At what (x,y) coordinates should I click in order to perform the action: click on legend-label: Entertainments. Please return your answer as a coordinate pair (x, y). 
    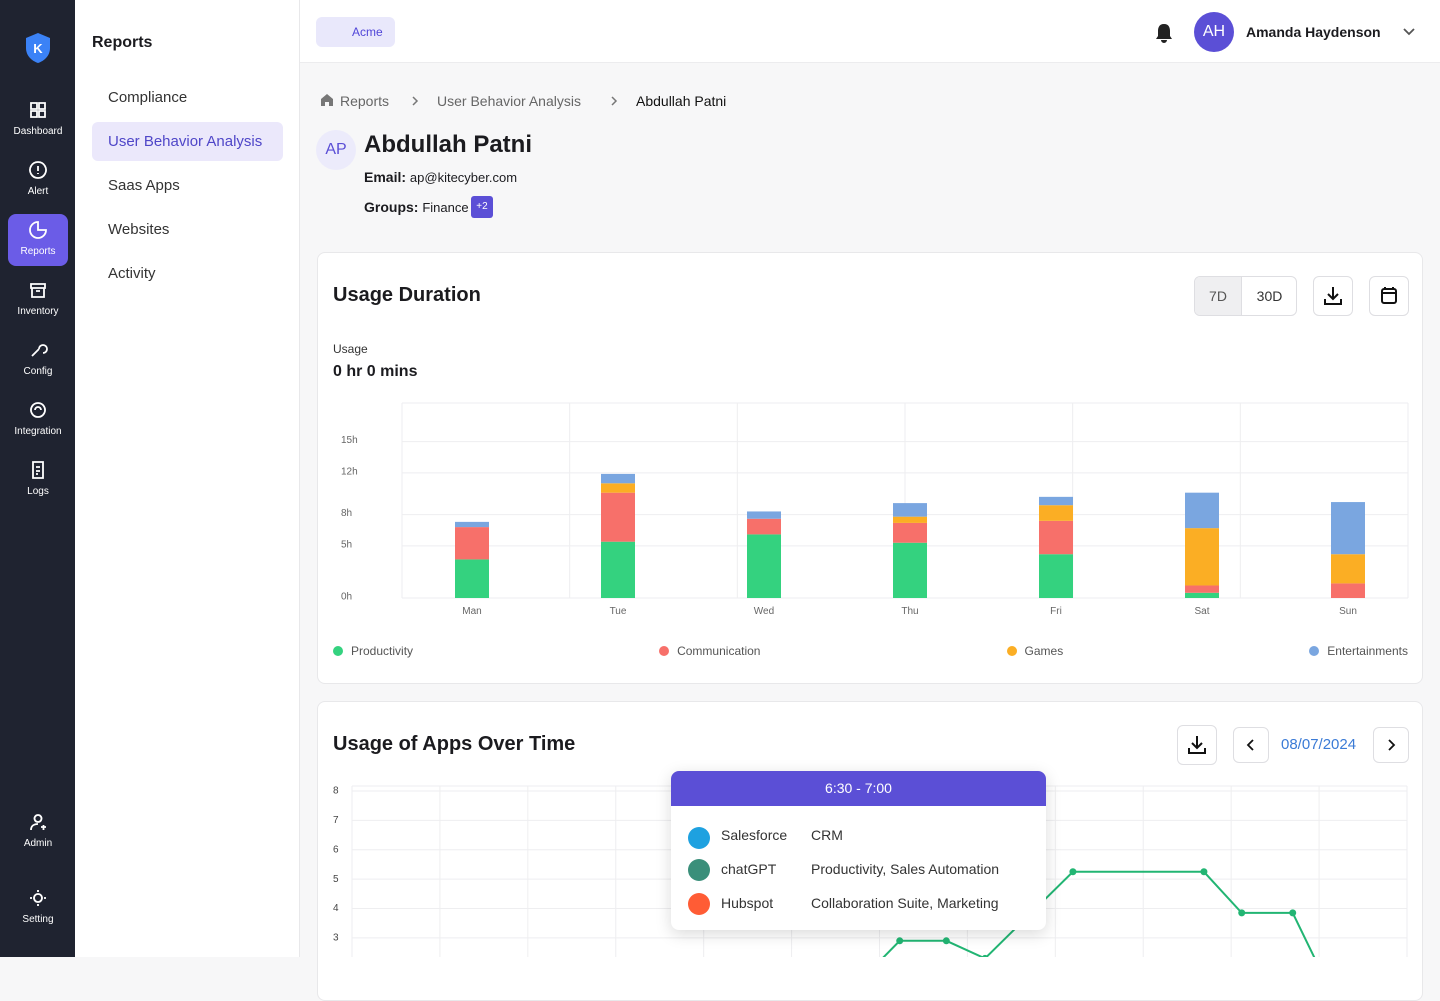
    Looking at the image, I should click on (1367, 651).